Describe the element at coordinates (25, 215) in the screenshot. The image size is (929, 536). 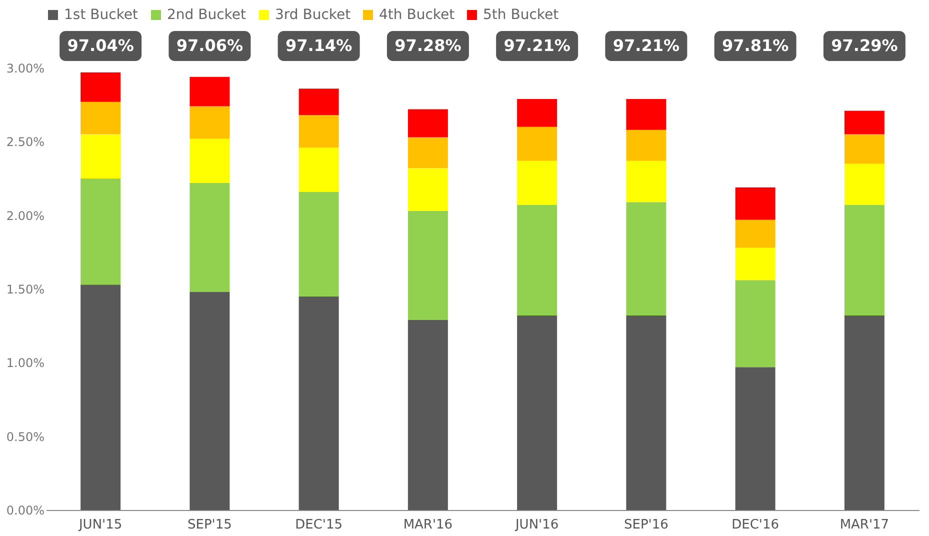
I see `y-tick-label: 2.00%` at that location.